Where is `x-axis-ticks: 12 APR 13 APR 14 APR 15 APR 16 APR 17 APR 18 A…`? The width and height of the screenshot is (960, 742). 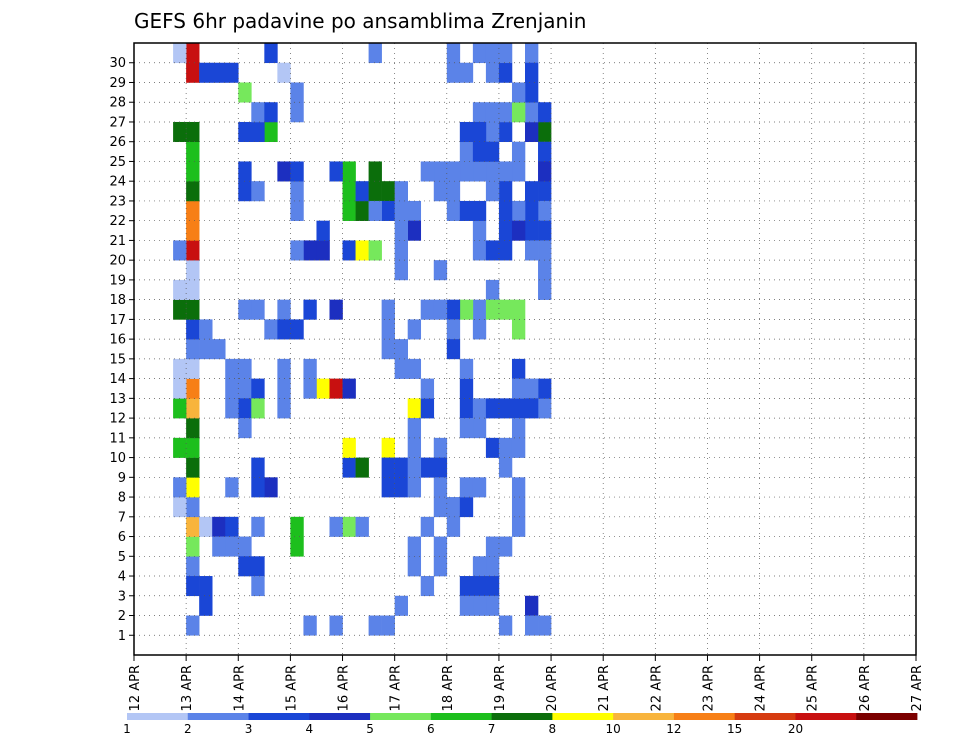 x-axis-ticks: 12 APR 13 APR 14 APR 15 APR 16 APR 17 APR 18 A… is located at coordinates (526, 683).